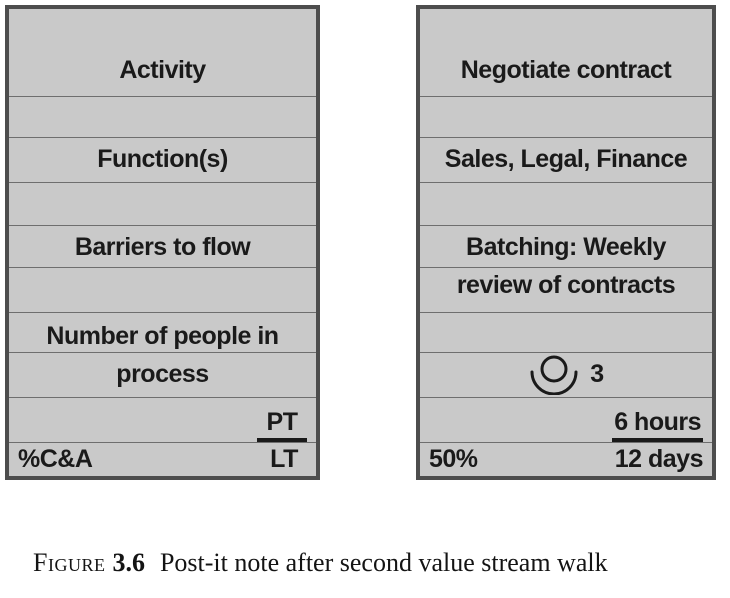  Describe the element at coordinates (566, 419) in the screenshot. I see `row-pt-value: 6 hours` at that location.